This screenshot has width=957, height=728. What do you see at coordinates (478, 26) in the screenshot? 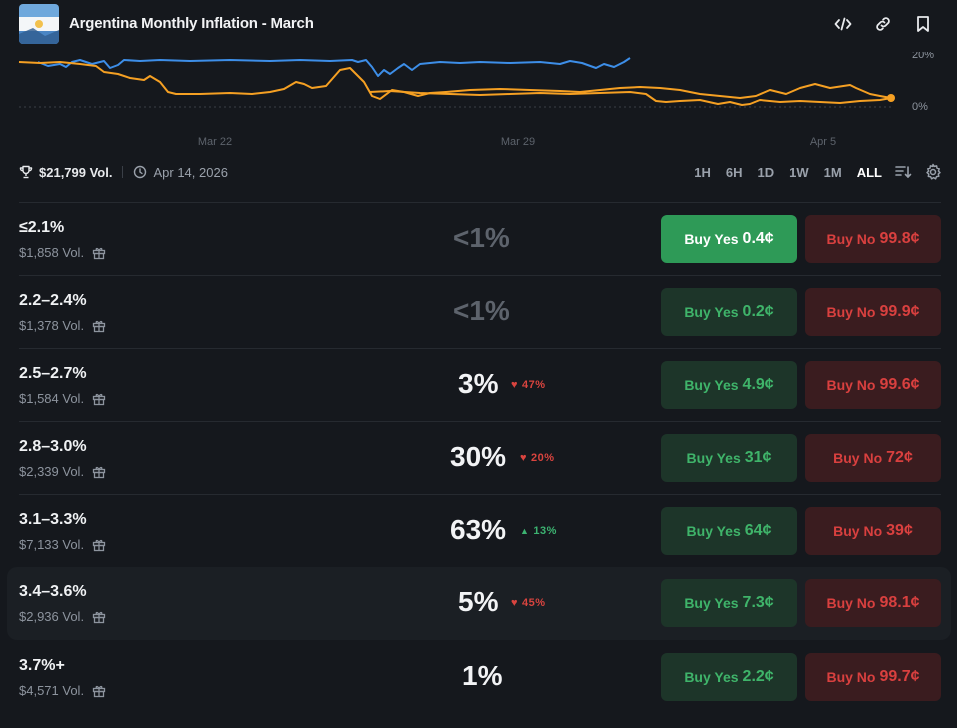
I see `market-header: Argentina Monthly Inflation - March` at bounding box center [478, 26].